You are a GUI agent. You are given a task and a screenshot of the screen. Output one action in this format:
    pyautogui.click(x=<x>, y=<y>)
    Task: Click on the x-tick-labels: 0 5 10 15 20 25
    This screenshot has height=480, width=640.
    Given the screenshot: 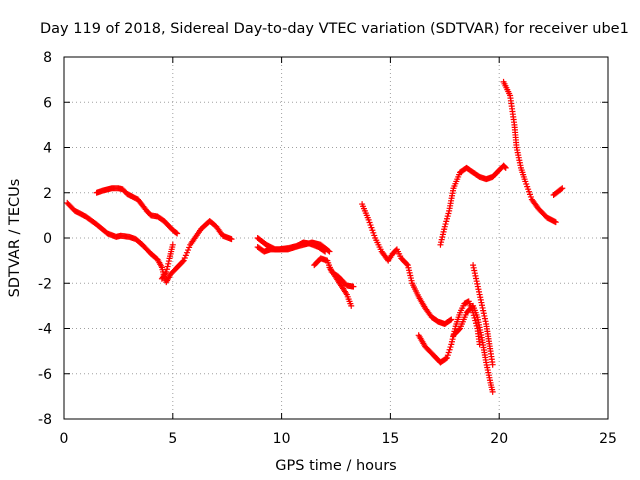 What is the action you would take?
    pyautogui.click(x=338, y=439)
    